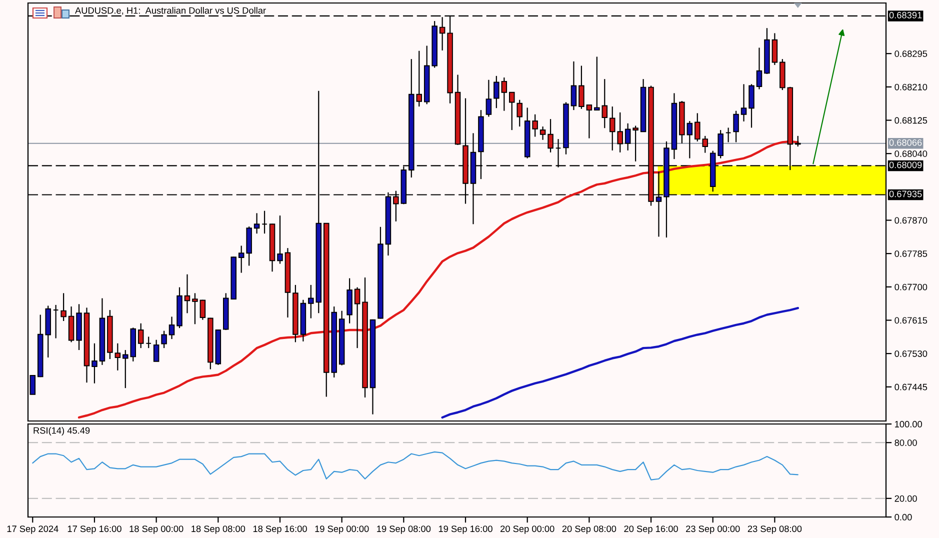 Image resolution: width=939 pixels, height=538 pixels. I want to click on y-tick-label: 0.67530, so click(911, 353).